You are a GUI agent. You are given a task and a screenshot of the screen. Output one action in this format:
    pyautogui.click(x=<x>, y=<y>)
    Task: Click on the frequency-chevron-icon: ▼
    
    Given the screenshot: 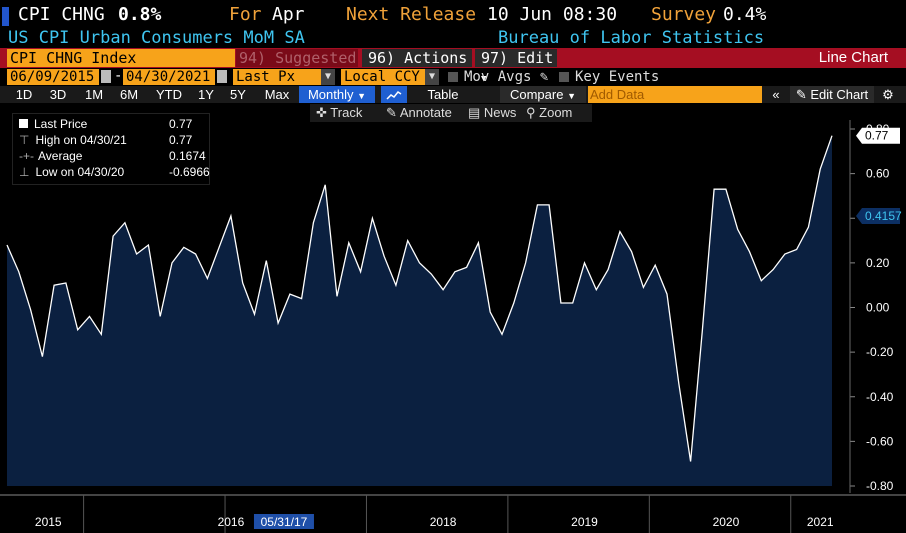 What is the action you would take?
    pyautogui.click(x=362, y=96)
    